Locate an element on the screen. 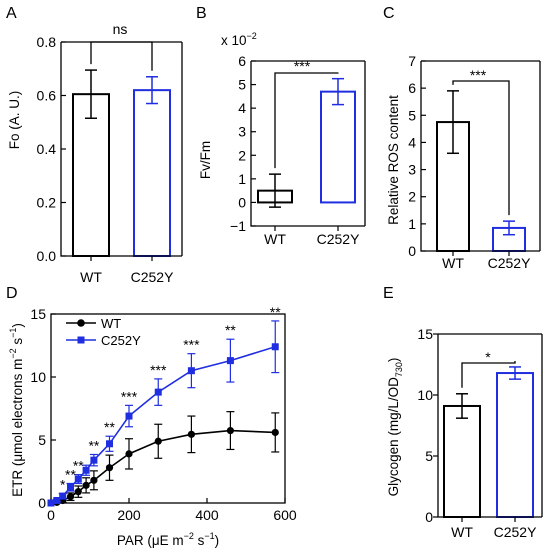 The width and height of the screenshot is (550, 551). y-axis-label: Relative ROS content is located at coordinates (393, 160).